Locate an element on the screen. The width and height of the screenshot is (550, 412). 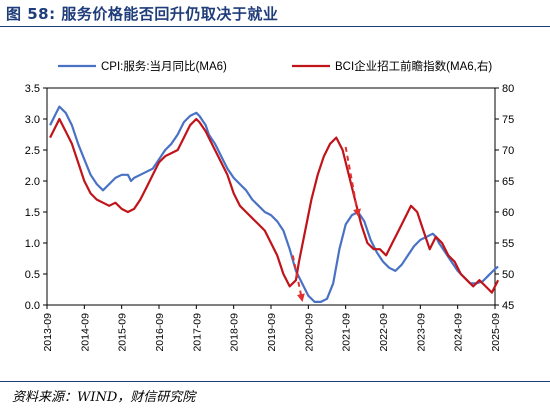
left-tick-label: 0.0 is located at coordinates (32, 306).